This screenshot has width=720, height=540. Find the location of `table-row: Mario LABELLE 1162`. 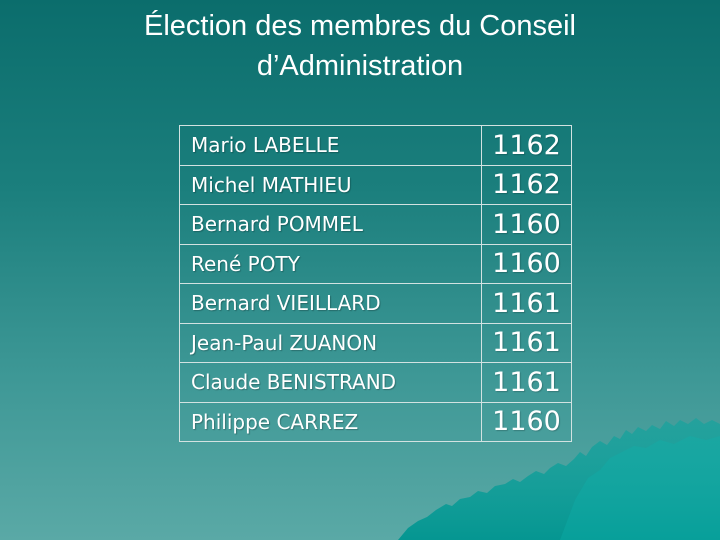

table-row: Mario LABELLE 1162 is located at coordinates (375, 145).